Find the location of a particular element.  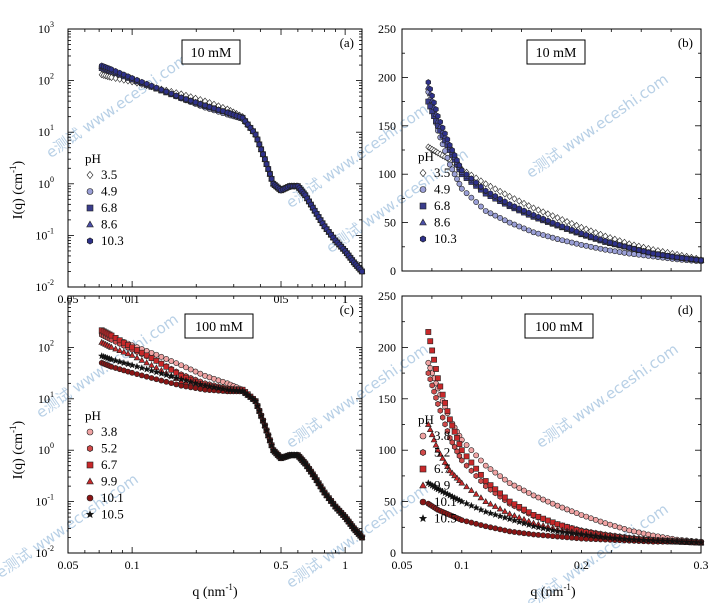

watermark-text: e测试 www.eceshi.com is located at coordinates (117, 106).